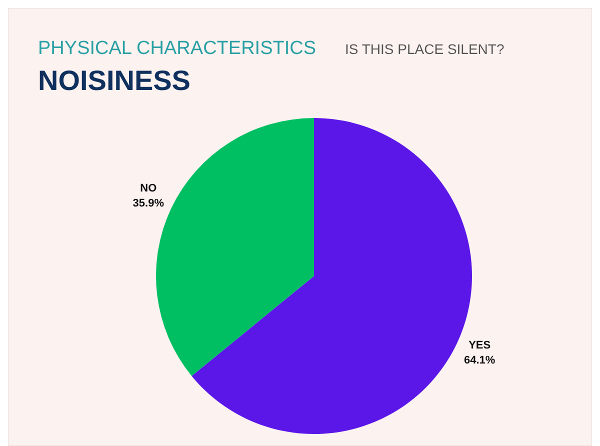 The image size is (600, 446). I want to click on slice-label: NO, so click(149, 188).